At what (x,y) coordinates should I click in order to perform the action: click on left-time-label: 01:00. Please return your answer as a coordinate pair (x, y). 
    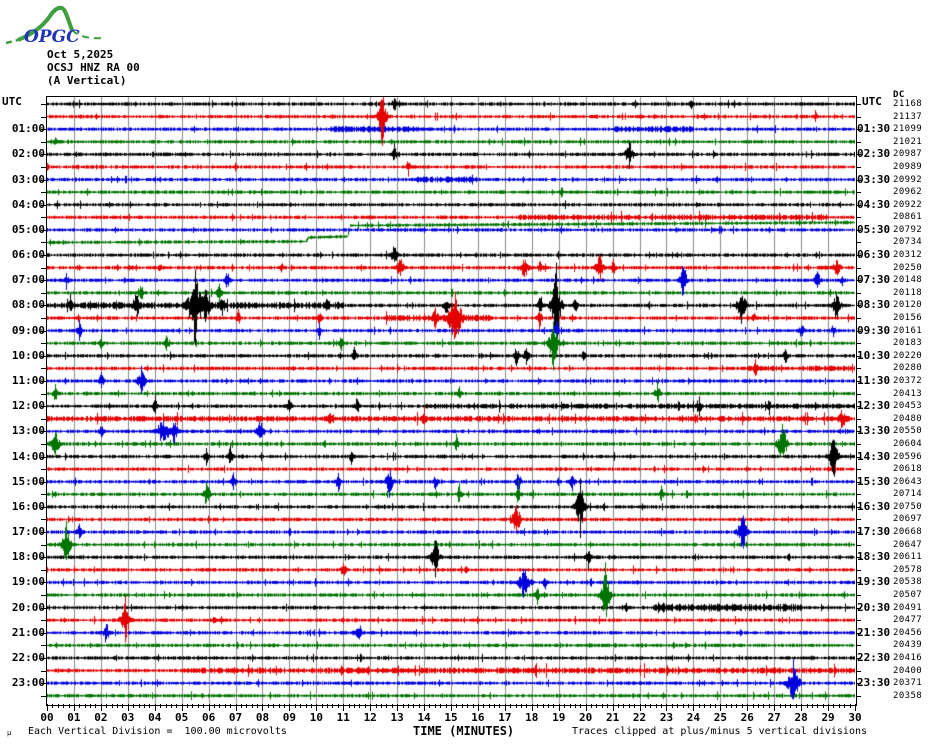
    Looking at the image, I should click on (28, 128).